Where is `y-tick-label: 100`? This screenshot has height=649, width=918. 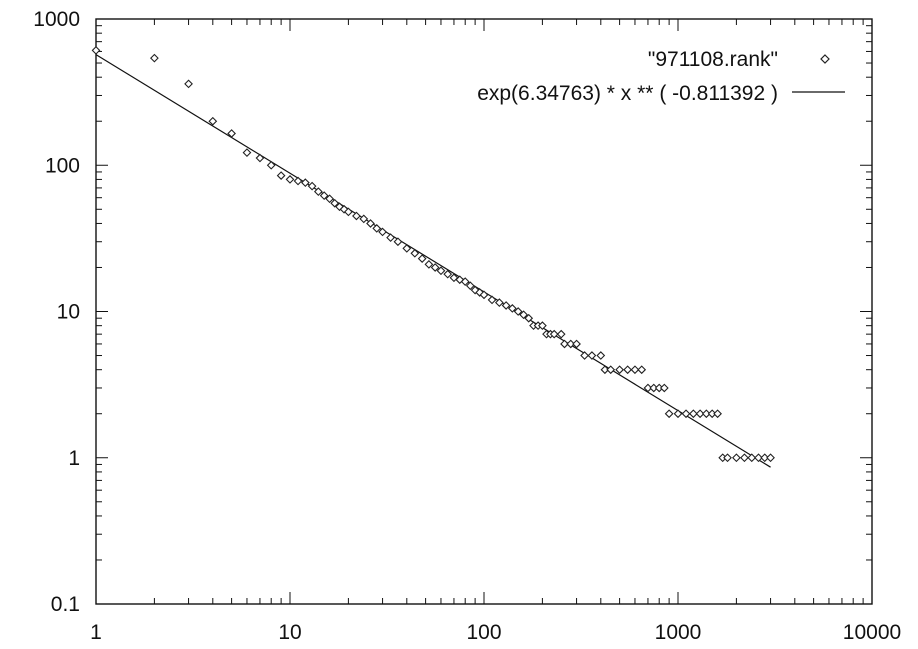
y-tick-label: 100 is located at coordinates (62, 165).